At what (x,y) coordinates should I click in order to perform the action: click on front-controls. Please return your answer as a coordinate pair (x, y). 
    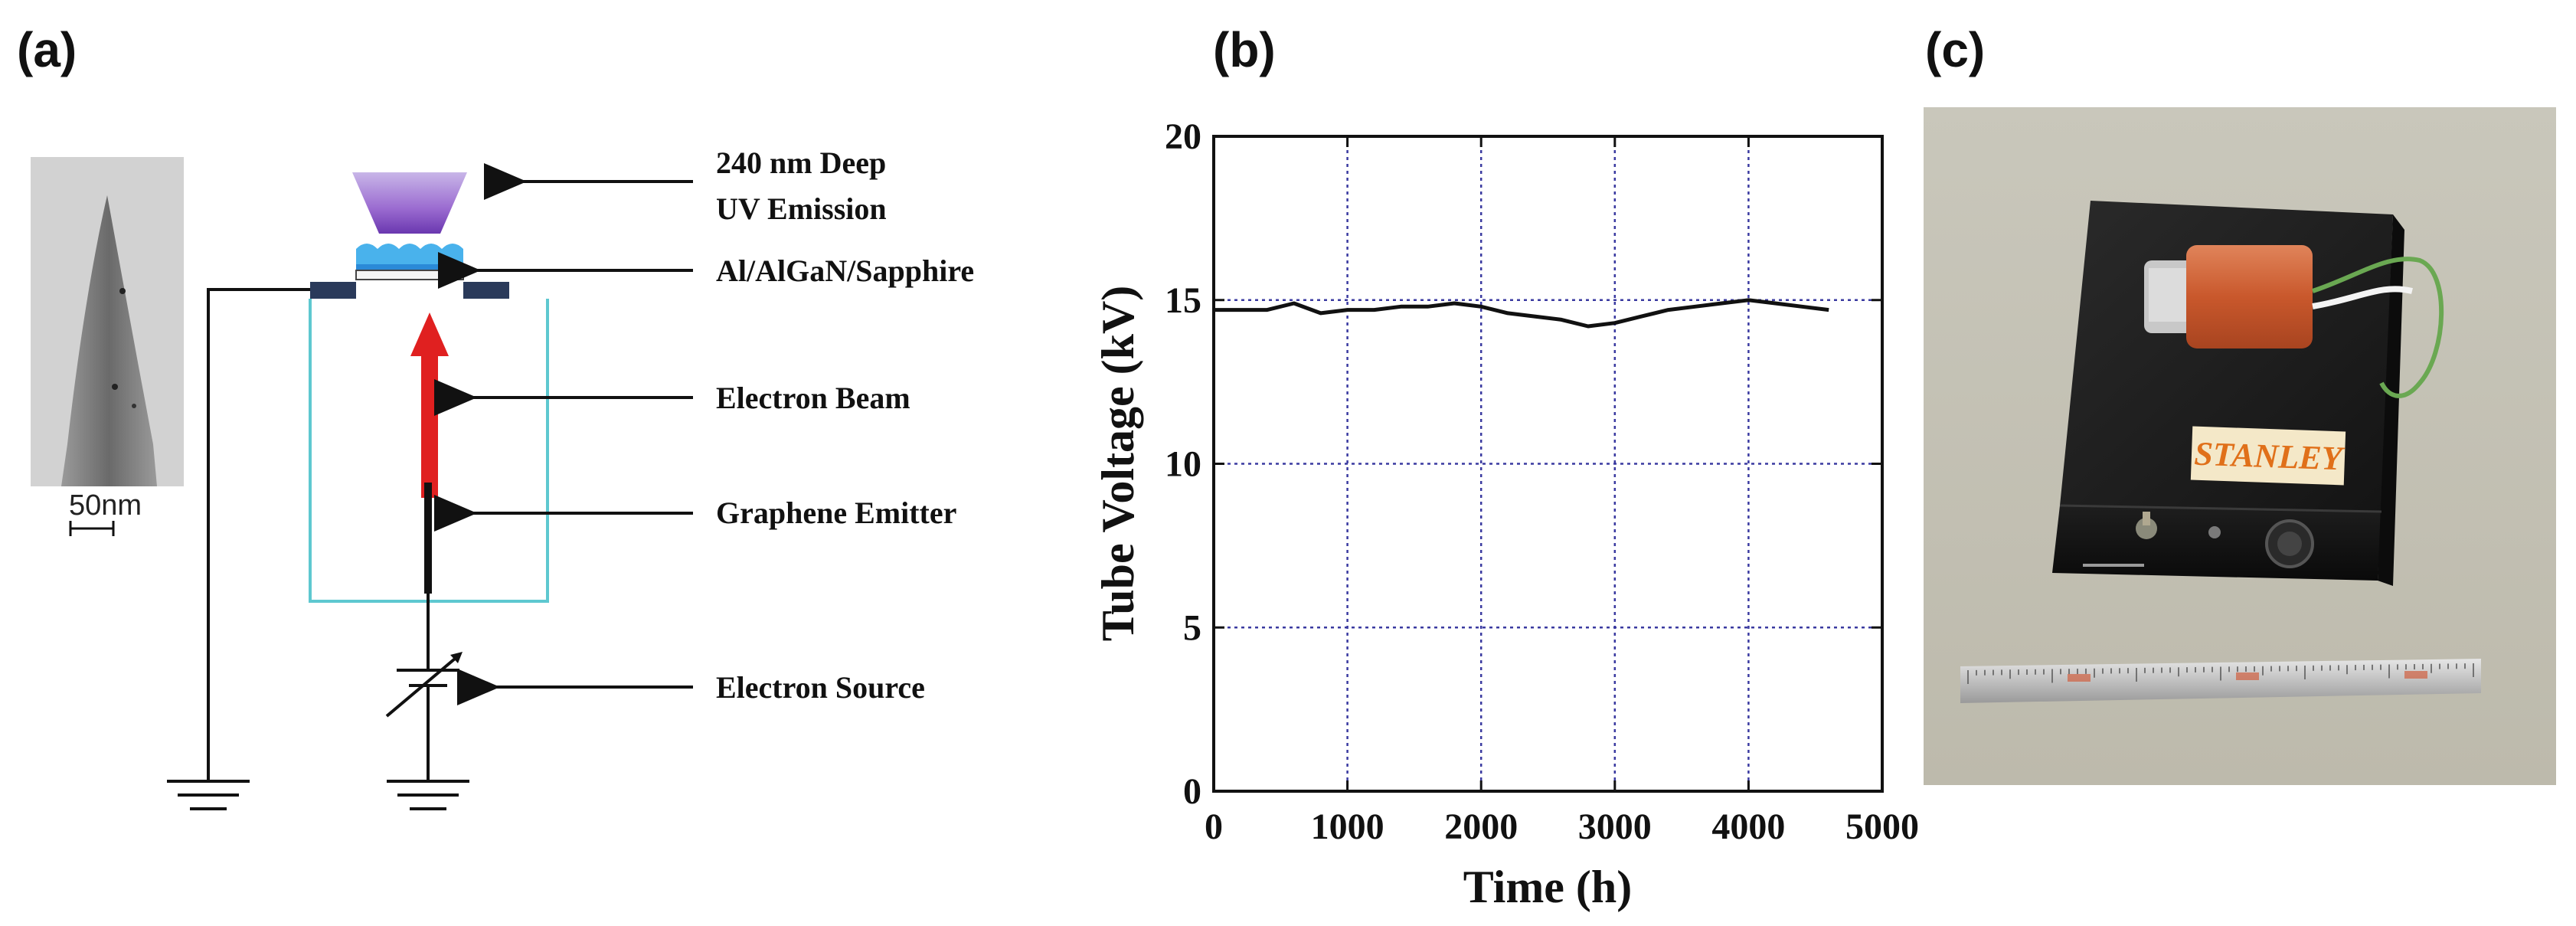
    Looking at the image, I should click on (2198, 540).